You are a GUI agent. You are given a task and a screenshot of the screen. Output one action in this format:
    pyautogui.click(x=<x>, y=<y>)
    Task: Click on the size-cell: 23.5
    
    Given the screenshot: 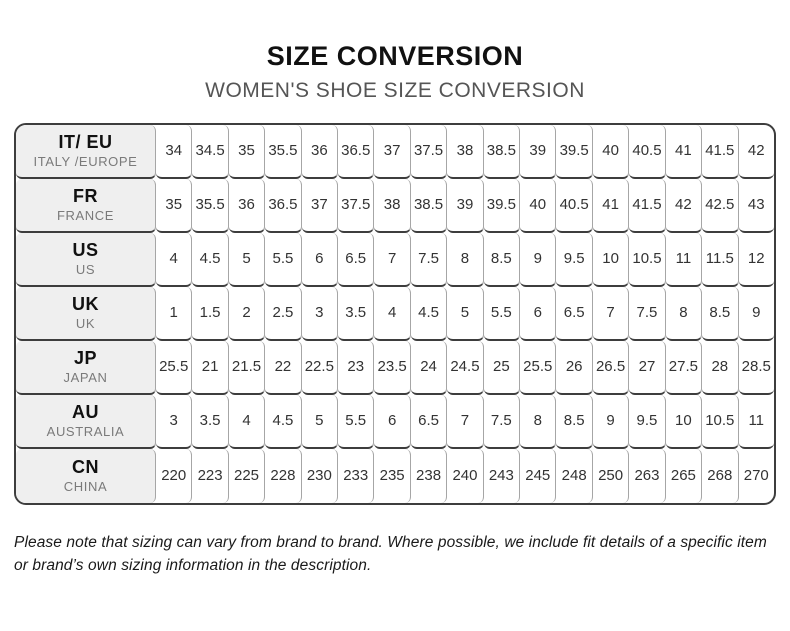 What is the action you would take?
    pyautogui.click(x=392, y=367)
    